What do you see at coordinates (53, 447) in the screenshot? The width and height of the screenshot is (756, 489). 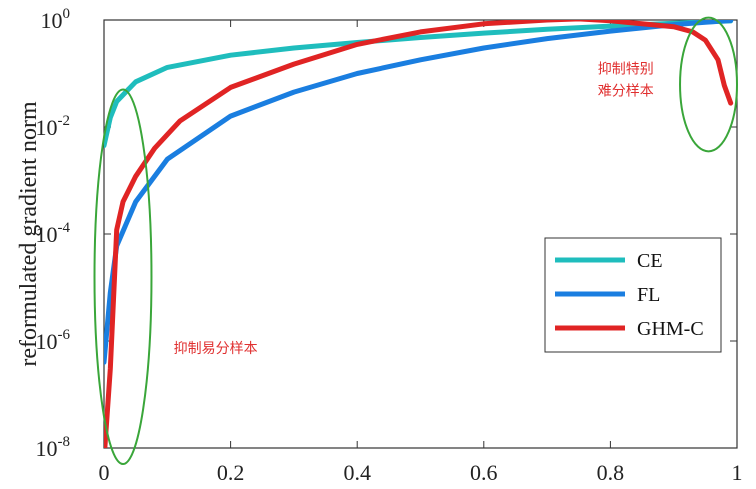 I see `y-tick-label: 10⁻⁸` at bounding box center [53, 447].